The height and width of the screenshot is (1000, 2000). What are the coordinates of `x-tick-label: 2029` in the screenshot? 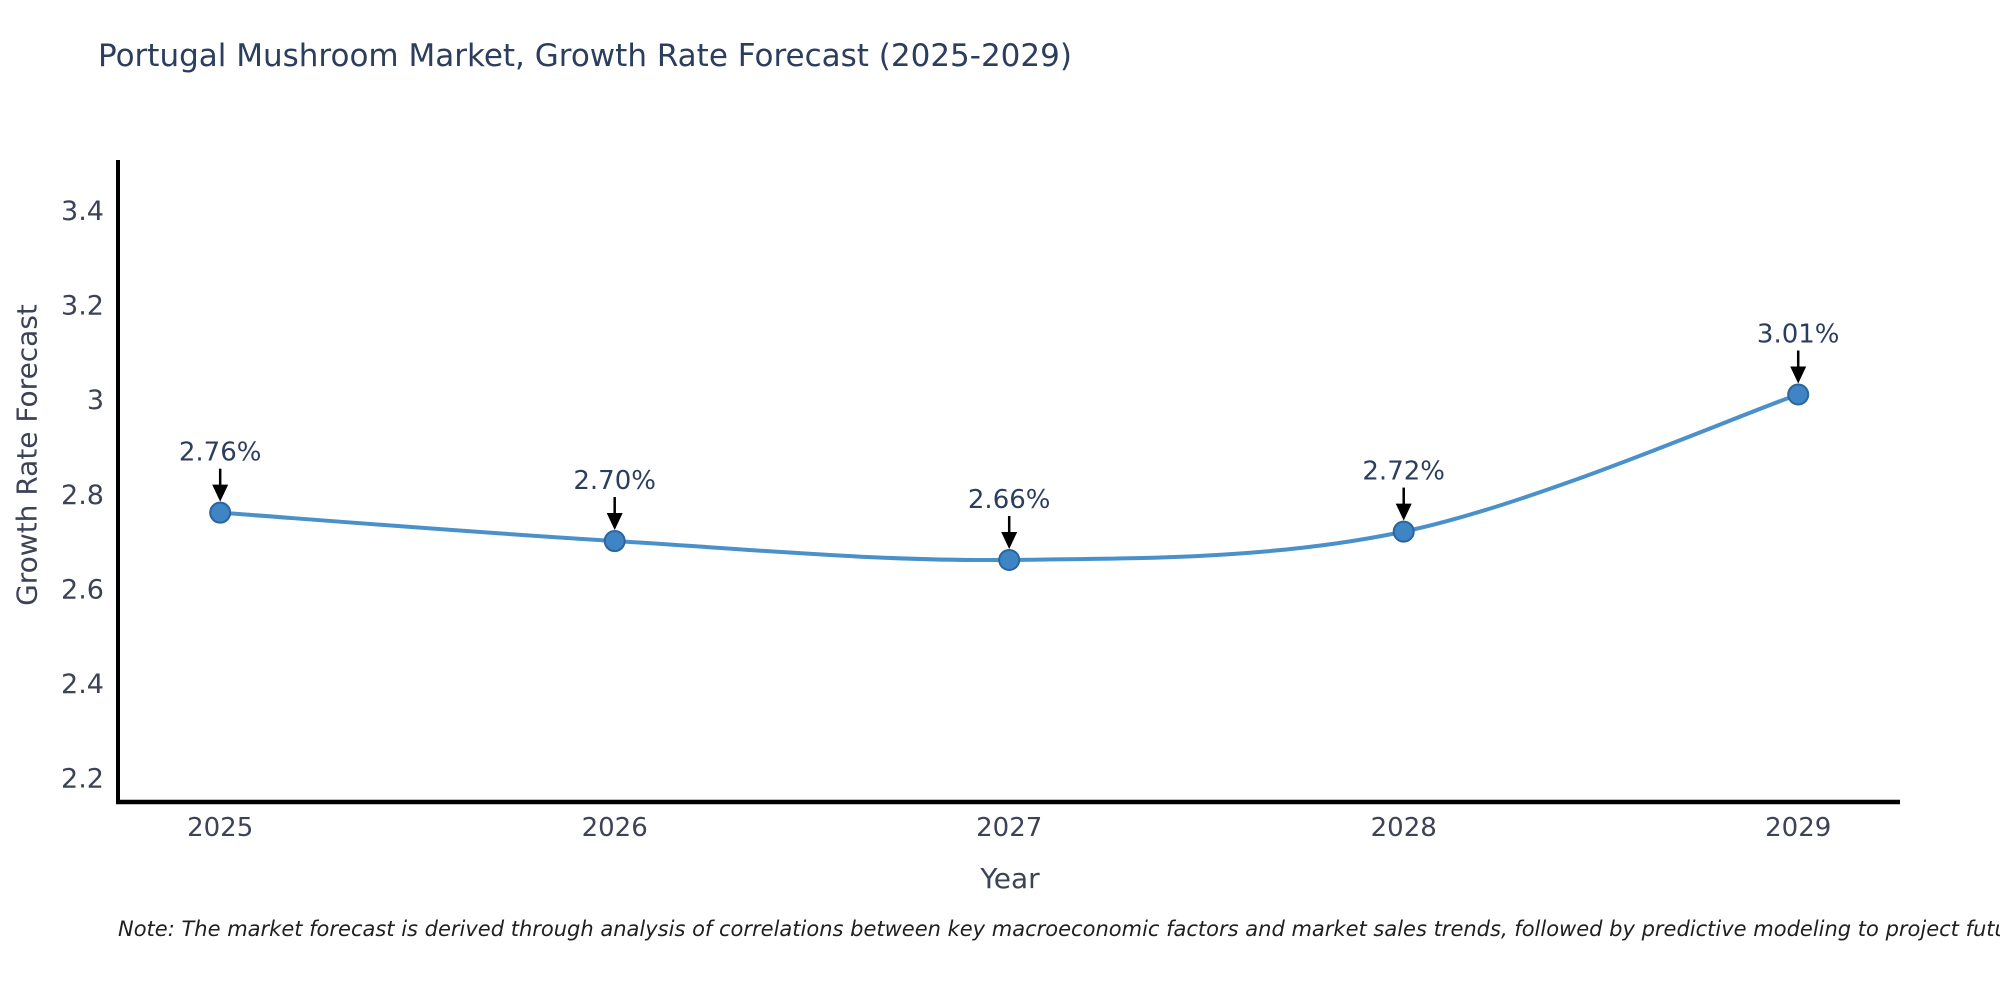 It's located at (1798, 828).